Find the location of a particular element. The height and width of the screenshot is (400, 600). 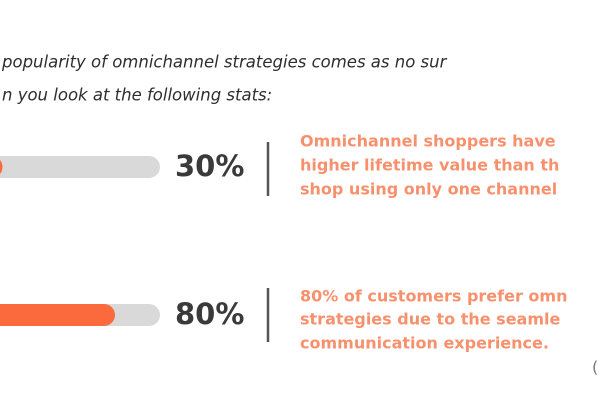

bar-track is located at coordinates (80, 167).